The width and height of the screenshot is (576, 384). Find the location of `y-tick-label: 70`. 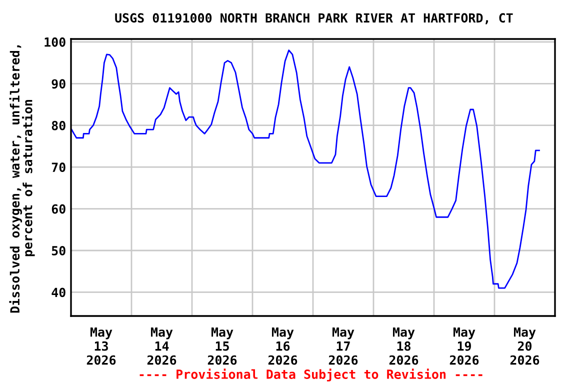

y-tick-label: 70 is located at coordinates (59, 167).